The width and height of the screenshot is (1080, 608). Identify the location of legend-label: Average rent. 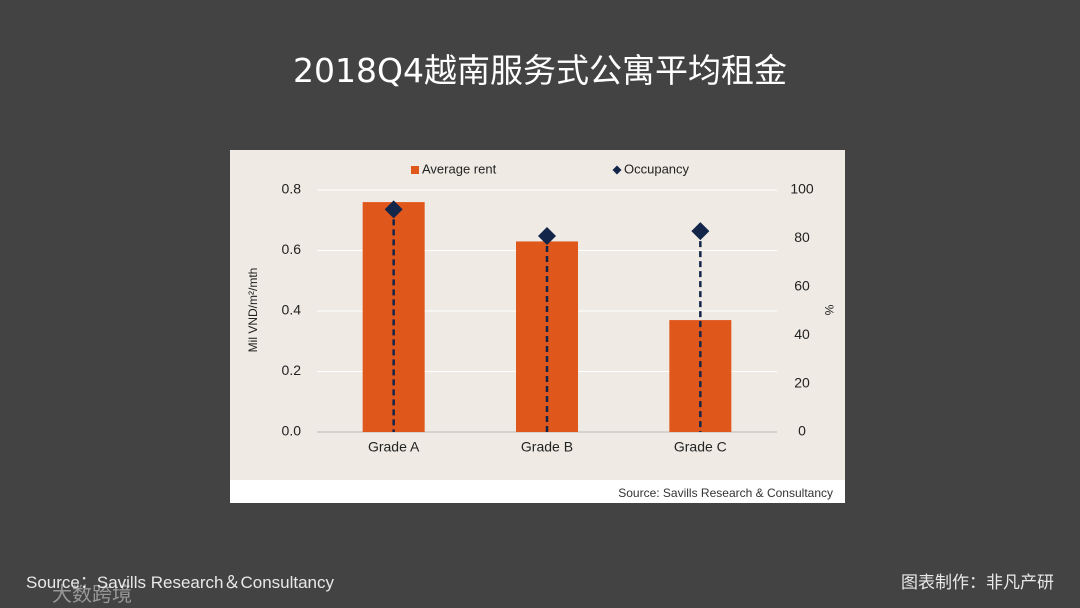
(459, 168).